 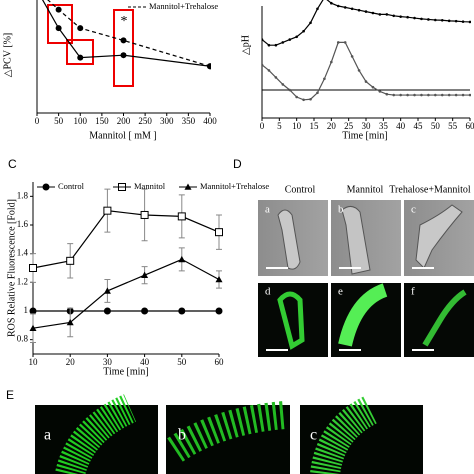 What do you see at coordinates (47, 435) in the screenshot?
I see `image-label: a` at bounding box center [47, 435].